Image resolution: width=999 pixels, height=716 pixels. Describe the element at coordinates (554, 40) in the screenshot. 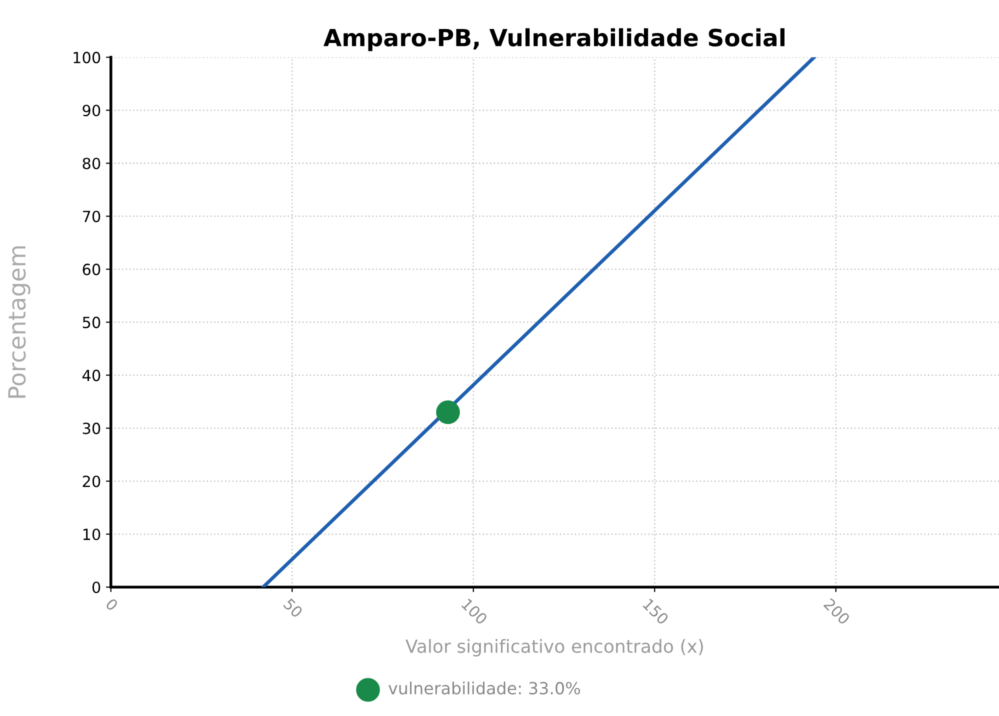

I see `chart-title: Amparo-PB, Vulnerabilidade Social` at that location.